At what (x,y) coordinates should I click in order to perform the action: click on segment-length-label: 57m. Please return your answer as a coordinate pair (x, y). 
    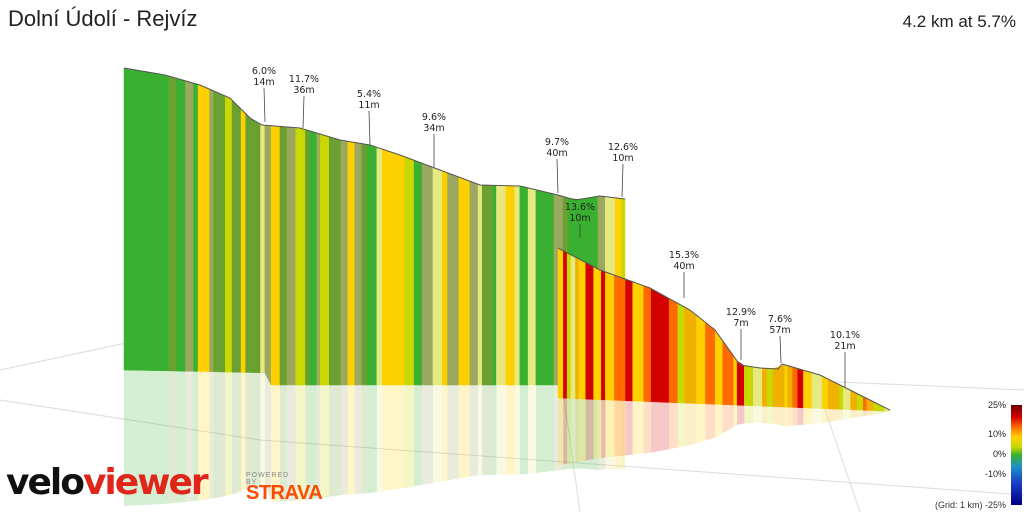
    Looking at the image, I should click on (779, 330).